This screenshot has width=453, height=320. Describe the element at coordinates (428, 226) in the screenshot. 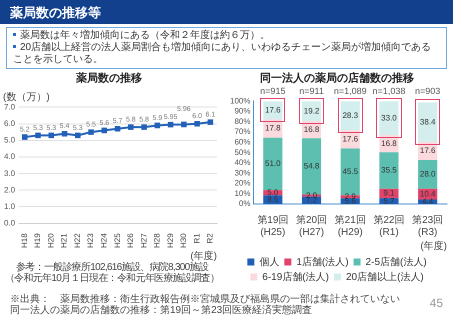

I see `x-tick-label: 第23回(R3)` at that location.